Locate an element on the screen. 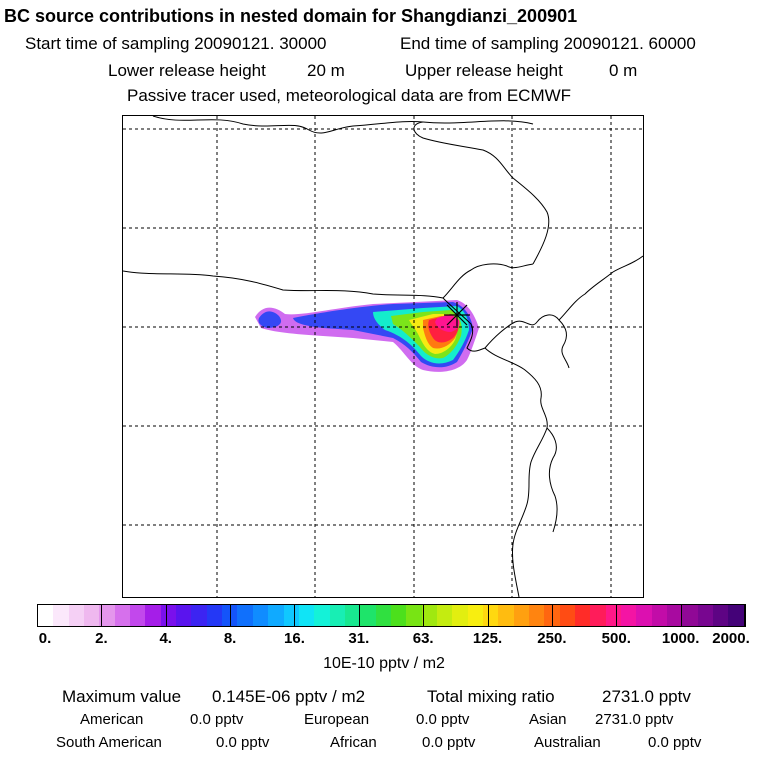 This screenshot has width=768, height=768. start-time-label: Start time of sampling 20090121. 30000 is located at coordinates (176, 43).